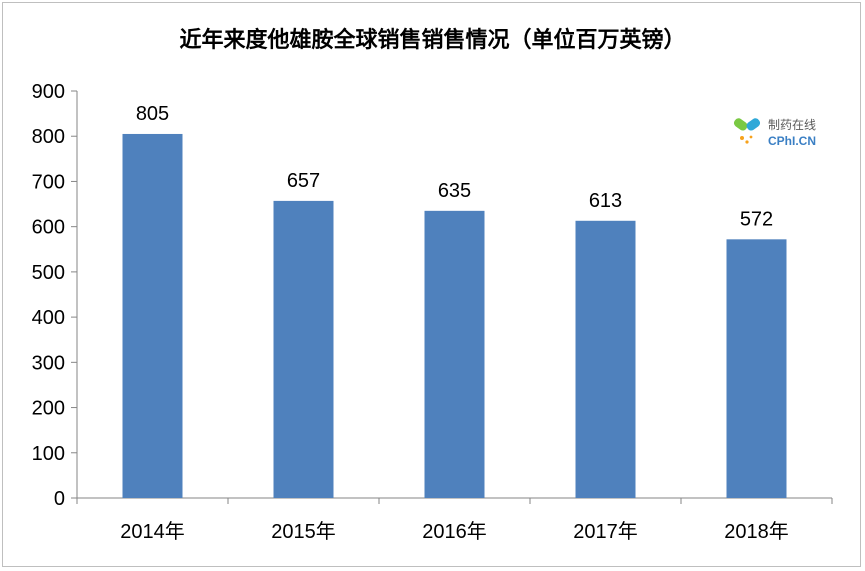 The width and height of the screenshot is (865, 571). Describe the element at coordinates (59, 499) in the screenshot. I see `y-tick-label: 0` at that location.